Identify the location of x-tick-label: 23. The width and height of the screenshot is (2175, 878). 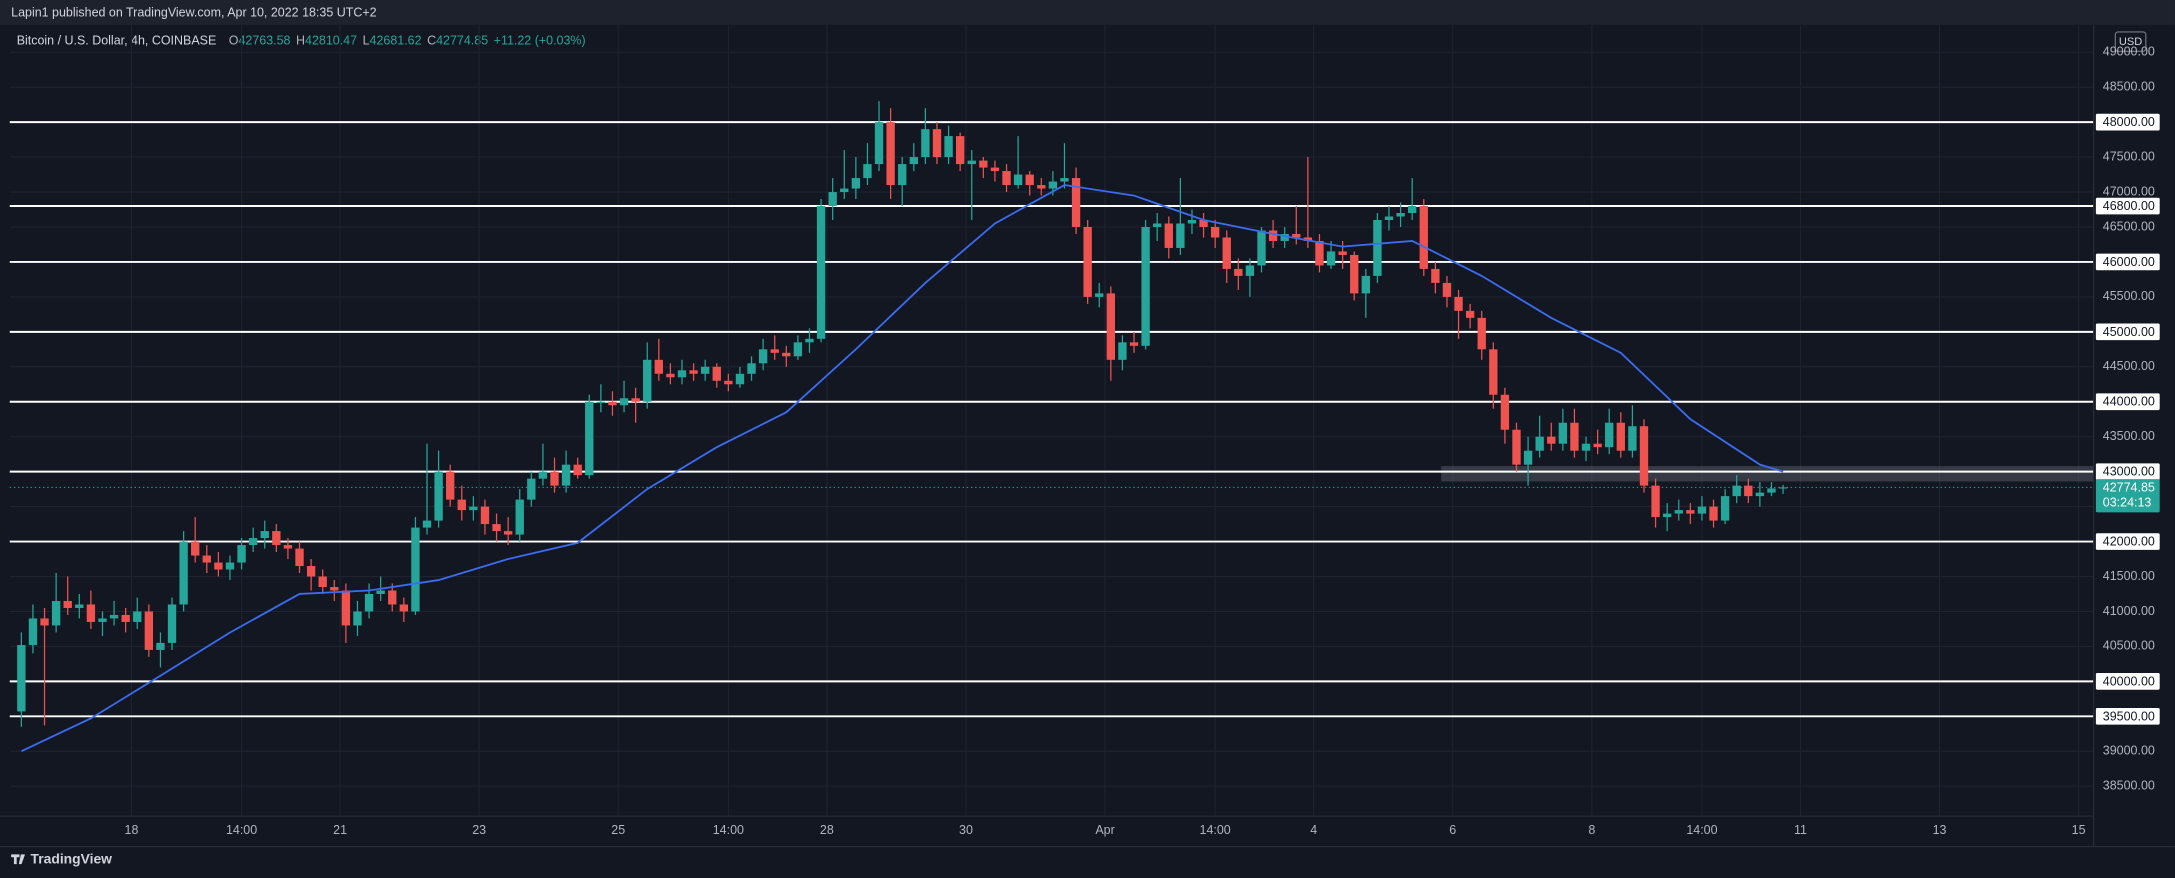
(479, 830).